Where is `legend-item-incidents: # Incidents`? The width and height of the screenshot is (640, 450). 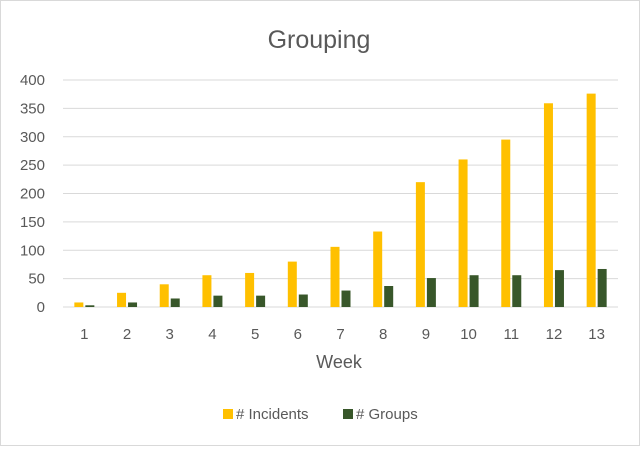
legend-item-incidents: # Incidents is located at coordinates (266, 414).